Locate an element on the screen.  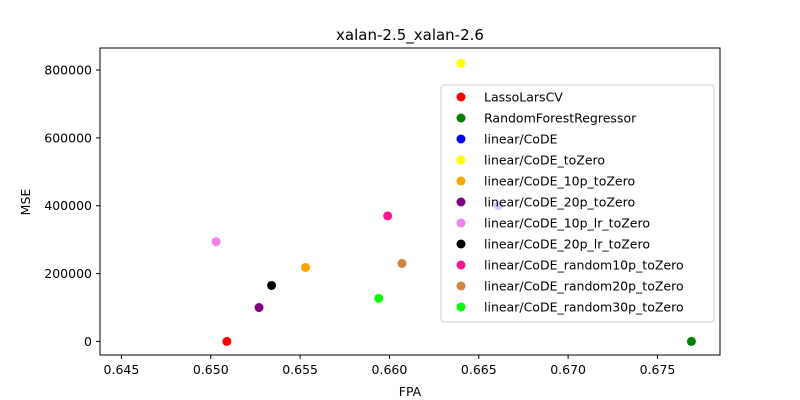
legend-label: linear/CoDE is located at coordinates (521, 139).